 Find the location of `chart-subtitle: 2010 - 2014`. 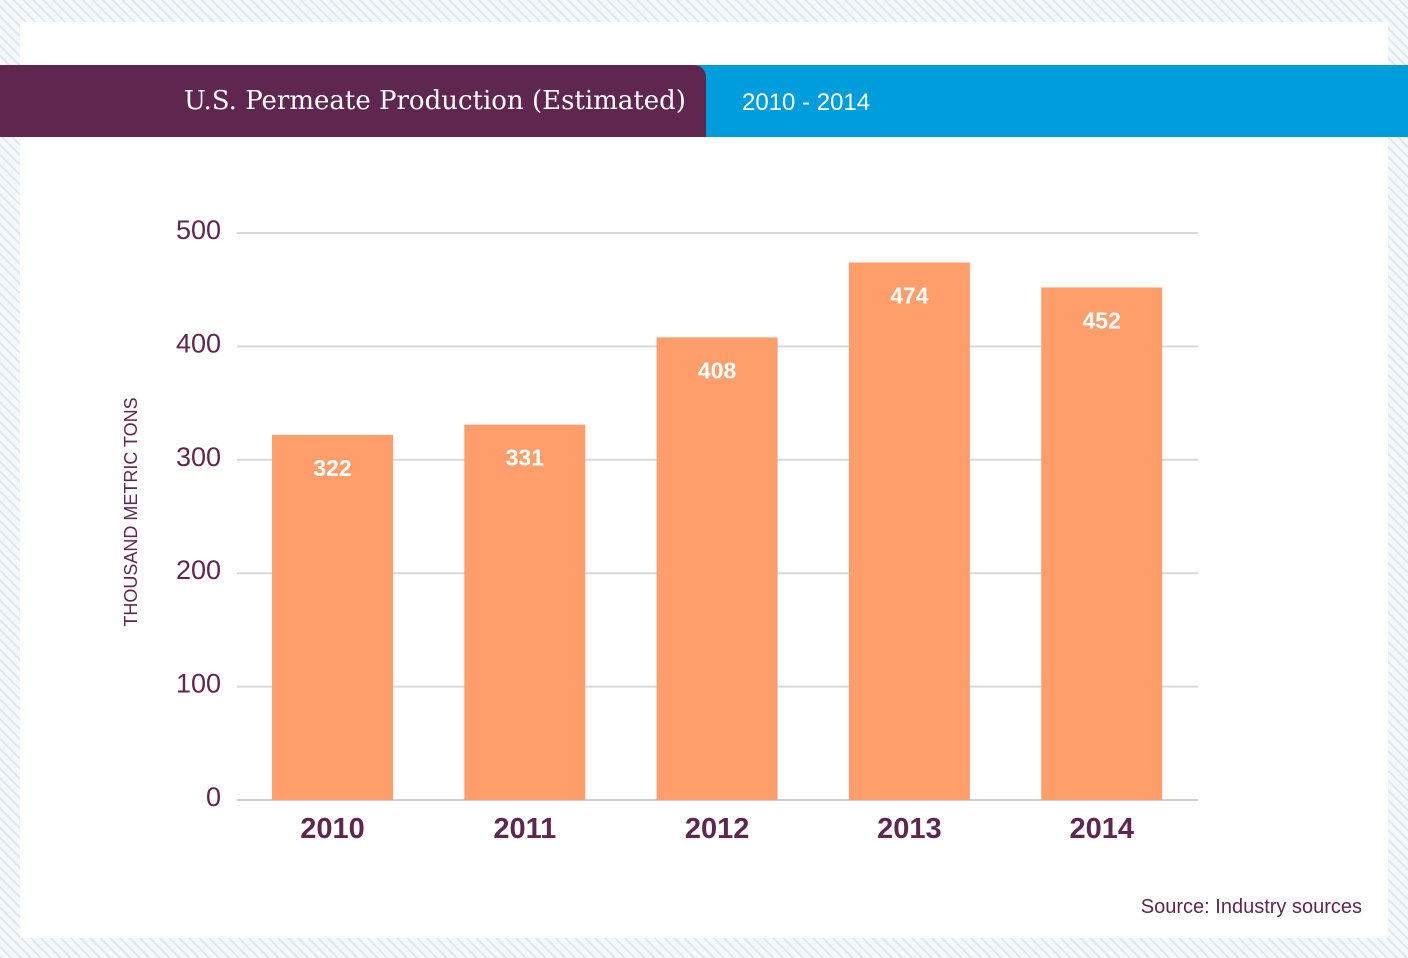

chart-subtitle: 2010 - 2014 is located at coordinates (806, 102).